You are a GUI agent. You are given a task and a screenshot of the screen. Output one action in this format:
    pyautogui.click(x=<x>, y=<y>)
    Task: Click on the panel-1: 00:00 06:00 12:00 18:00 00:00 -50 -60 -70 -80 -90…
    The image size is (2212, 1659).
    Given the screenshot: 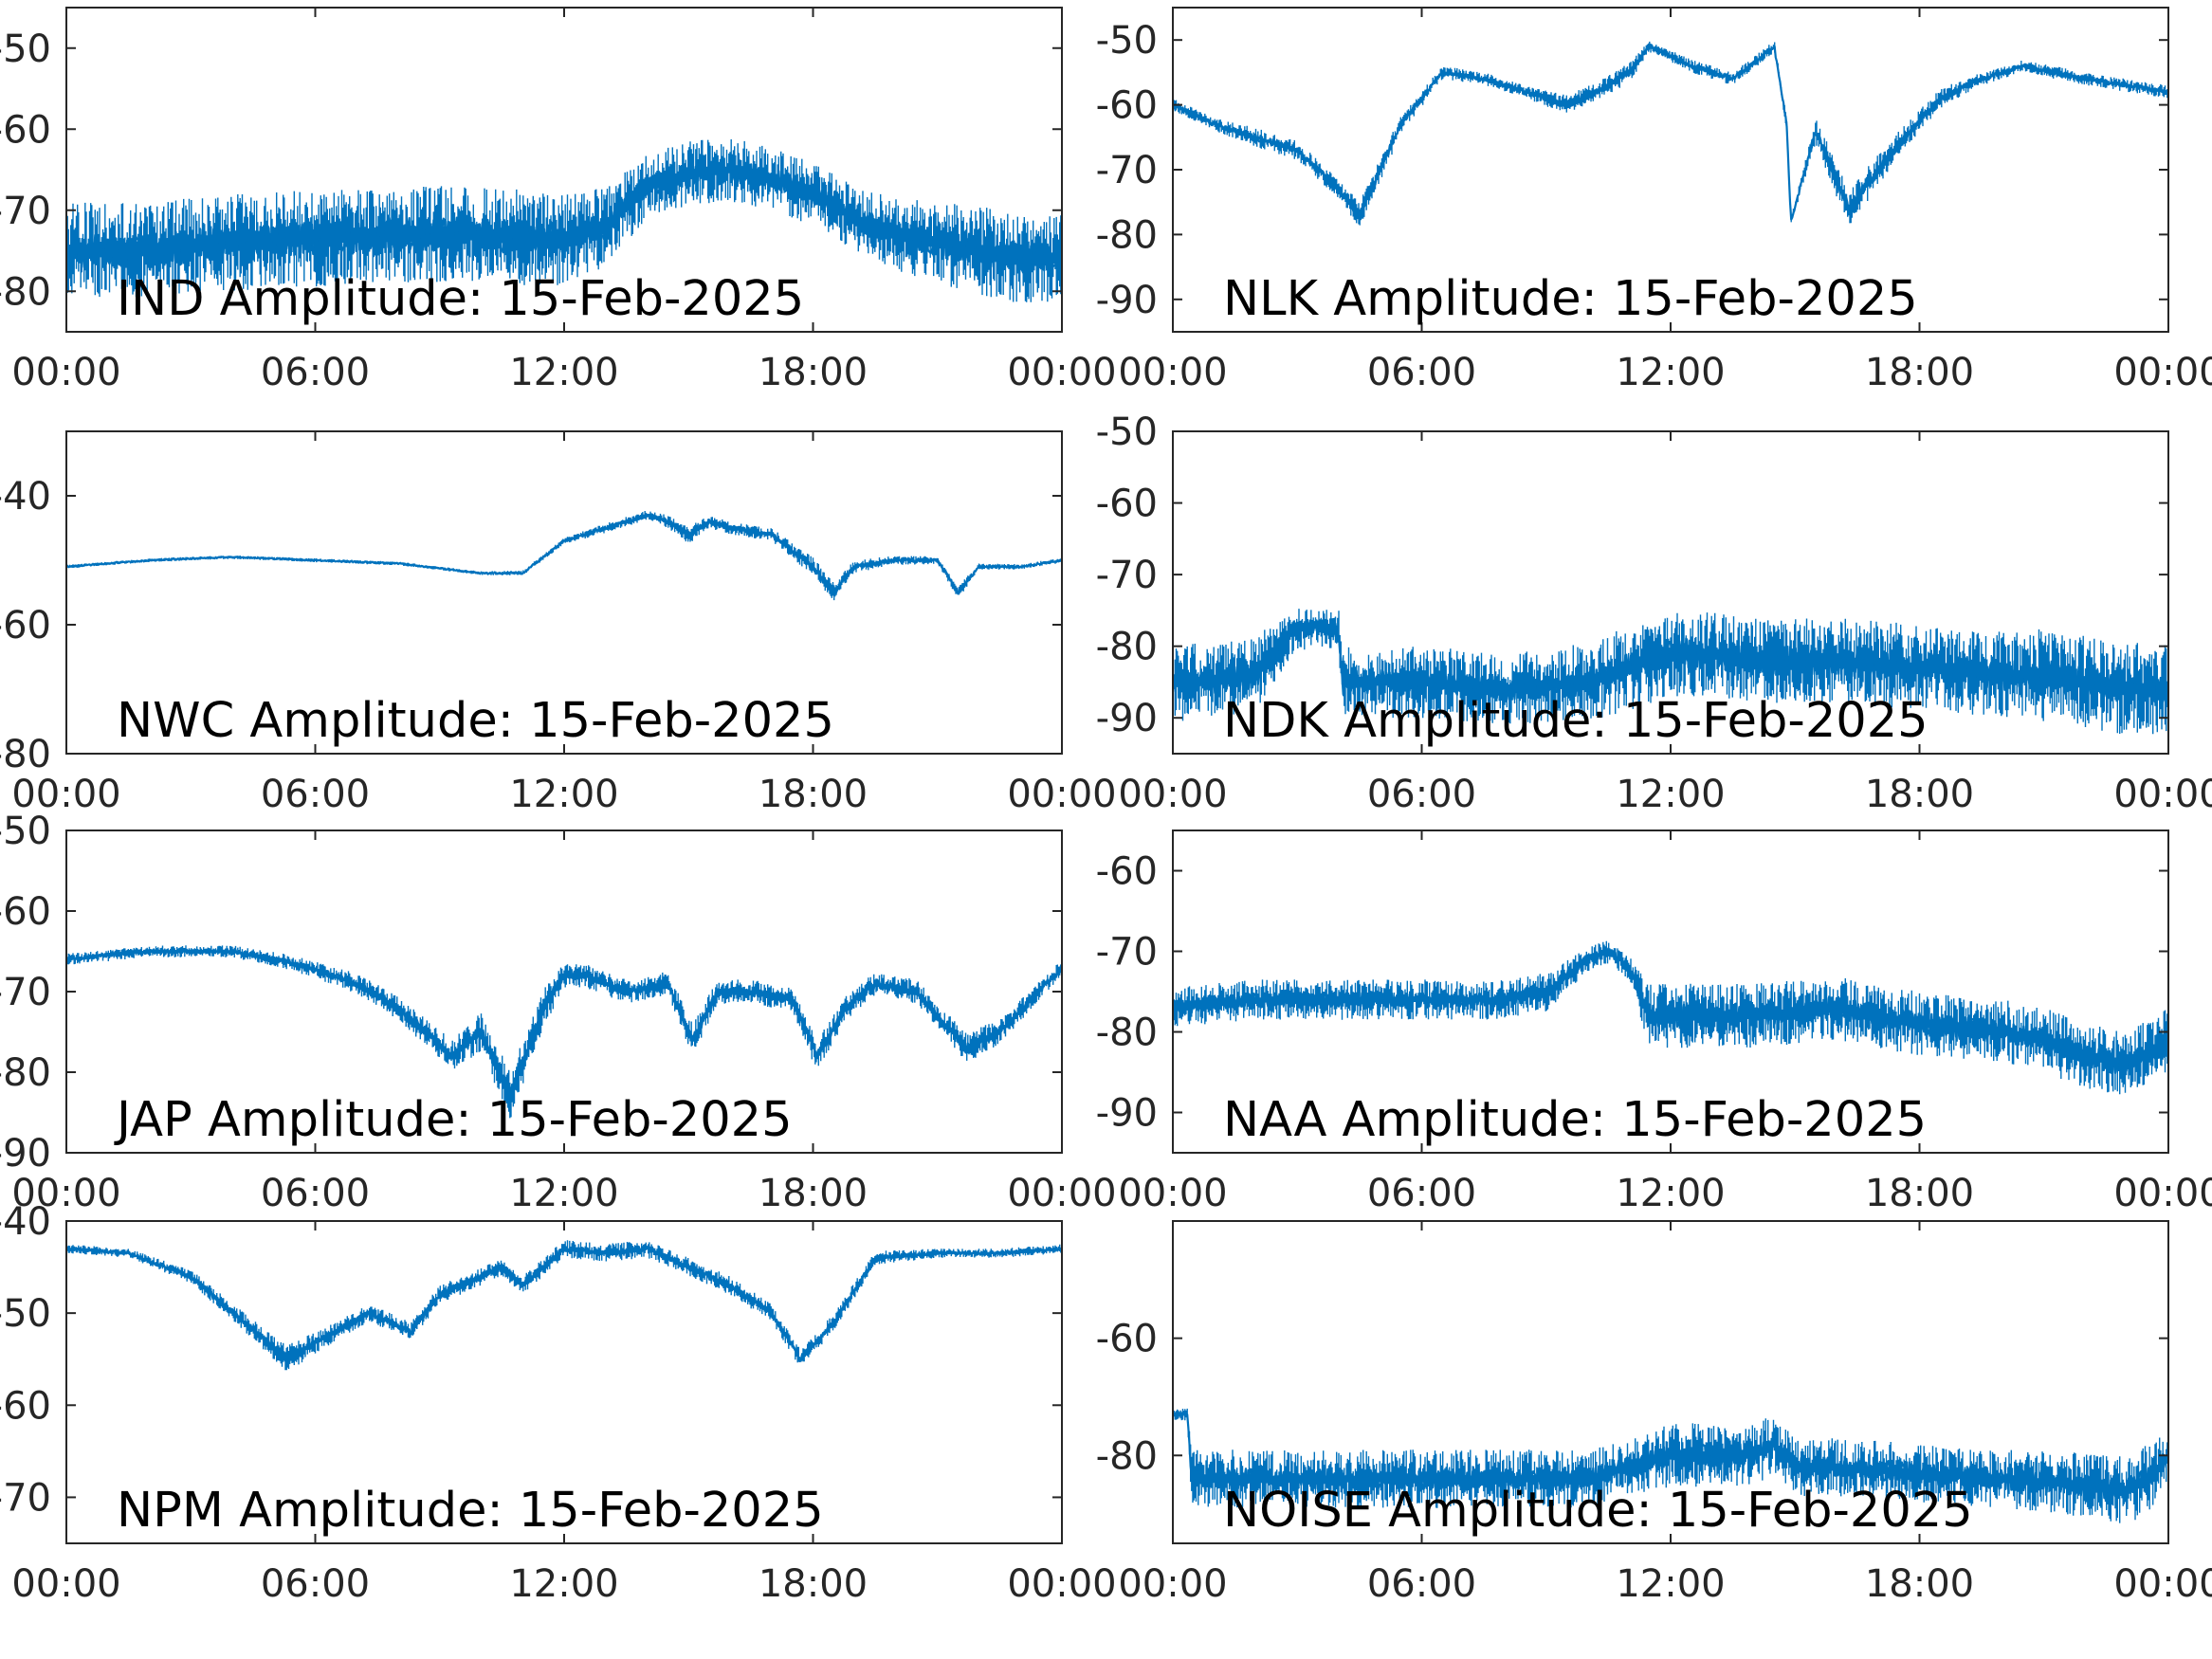 What is the action you would take?
    pyautogui.click(x=1654, y=200)
    